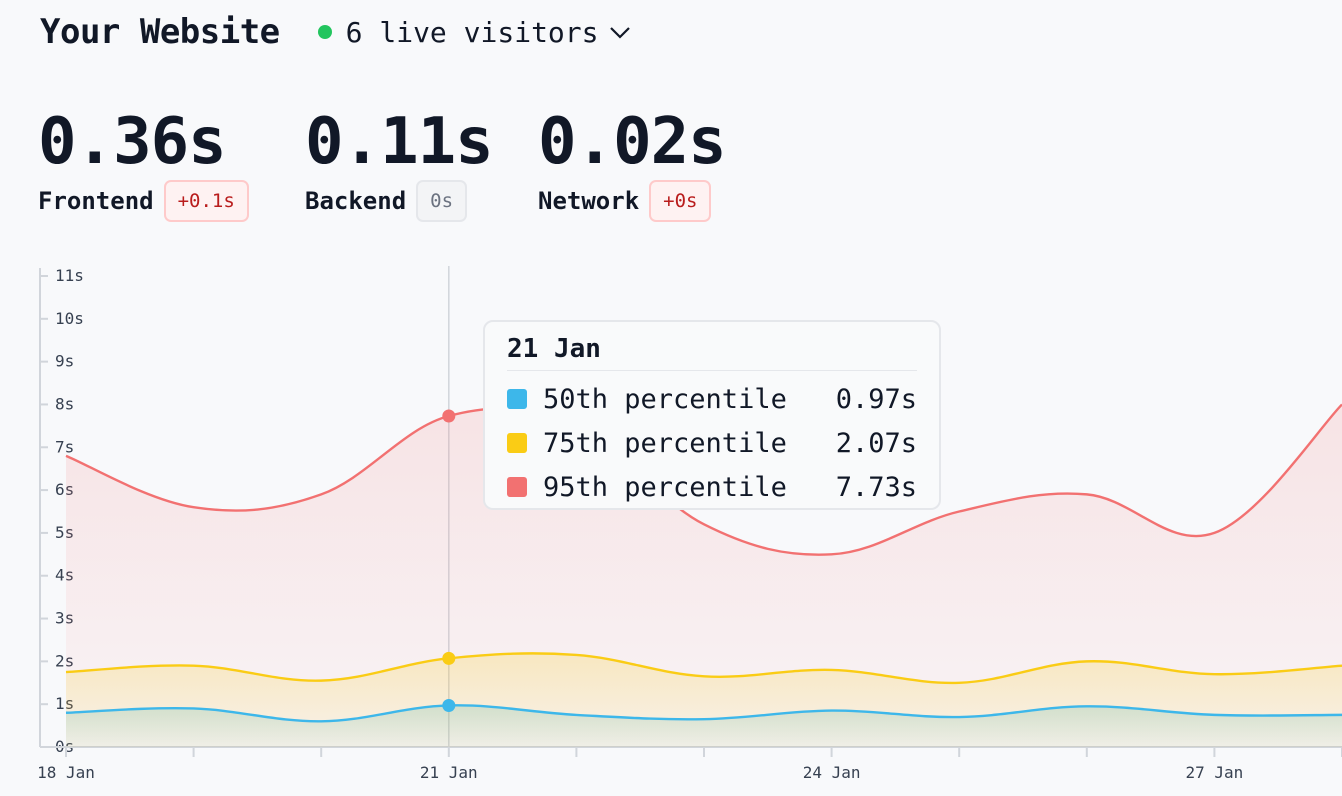 Image resolution: width=1342 pixels, height=796 pixels. Describe the element at coordinates (704, 726) in the screenshot. I see `series-area-p50` at that location.